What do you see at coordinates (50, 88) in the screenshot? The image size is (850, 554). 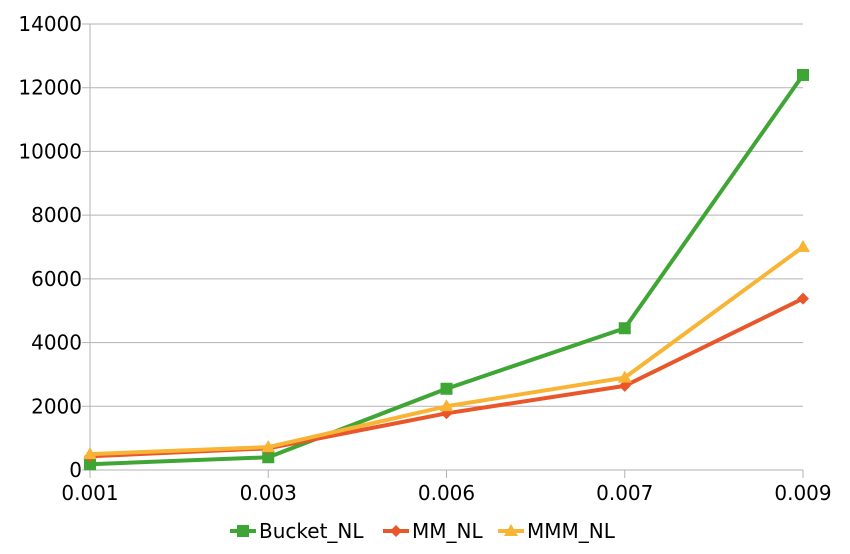 I see `y-tick-label: 12000` at bounding box center [50, 88].